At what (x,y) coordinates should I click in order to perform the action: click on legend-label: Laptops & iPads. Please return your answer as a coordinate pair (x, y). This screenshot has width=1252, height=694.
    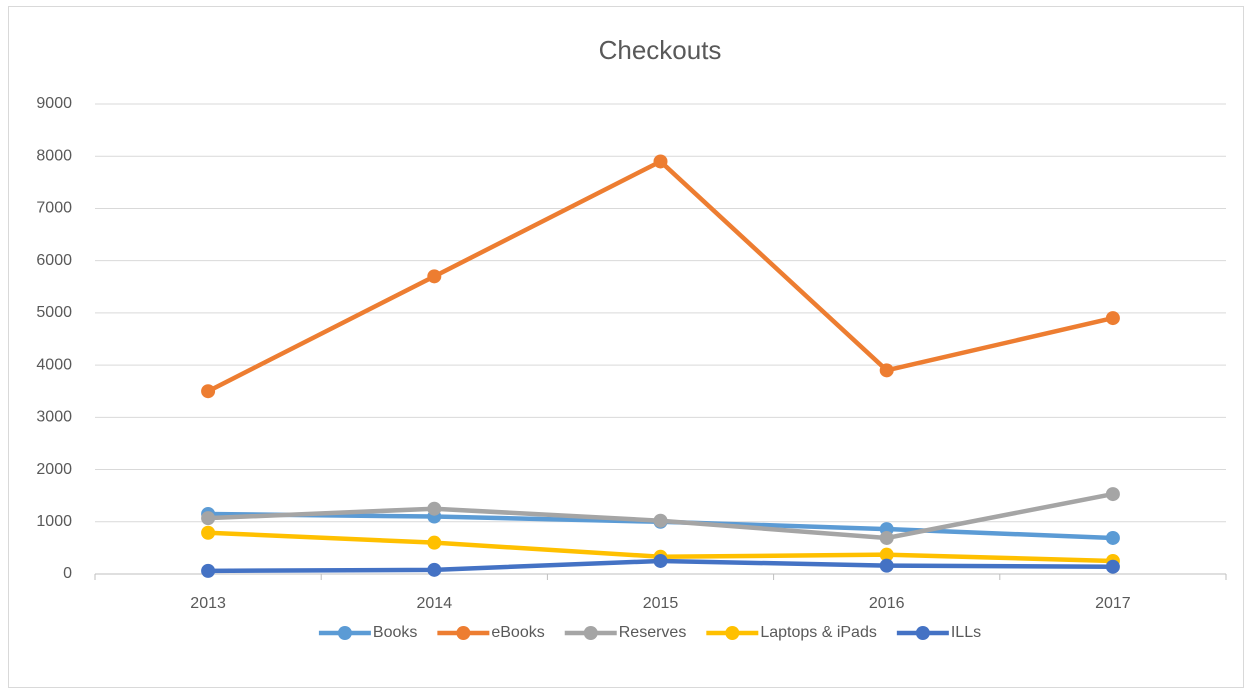
    Looking at the image, I should click on (818, 632).